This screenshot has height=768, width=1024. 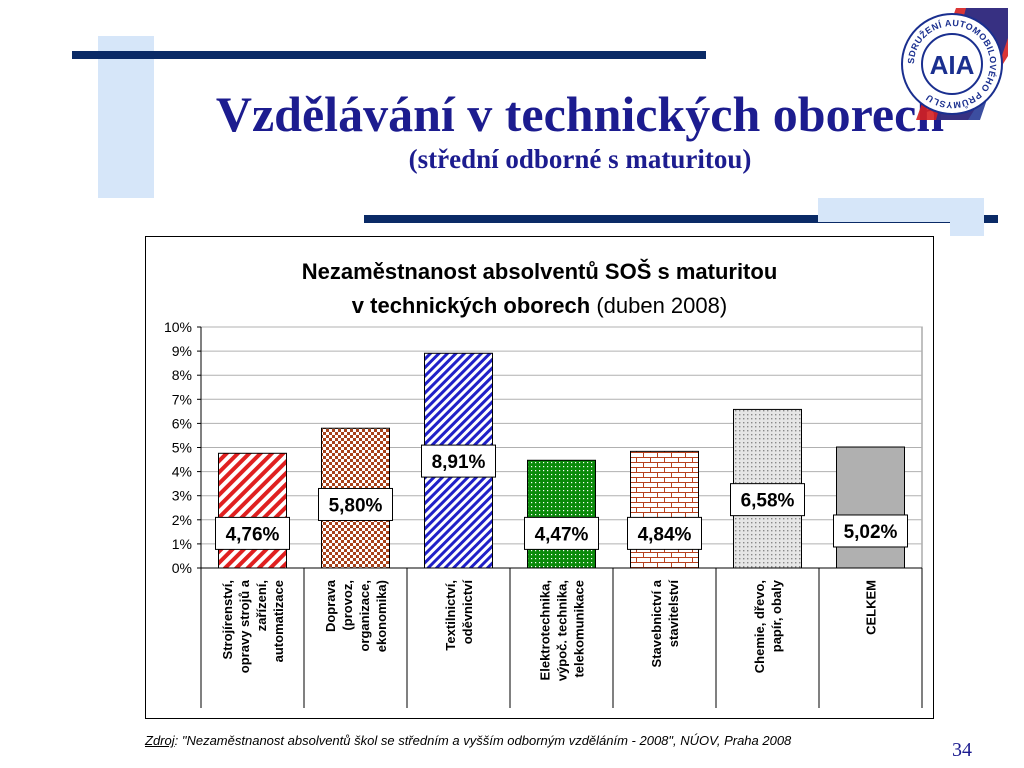 I want to click on y-tick-label: 6%, so click(x=182, y=423).